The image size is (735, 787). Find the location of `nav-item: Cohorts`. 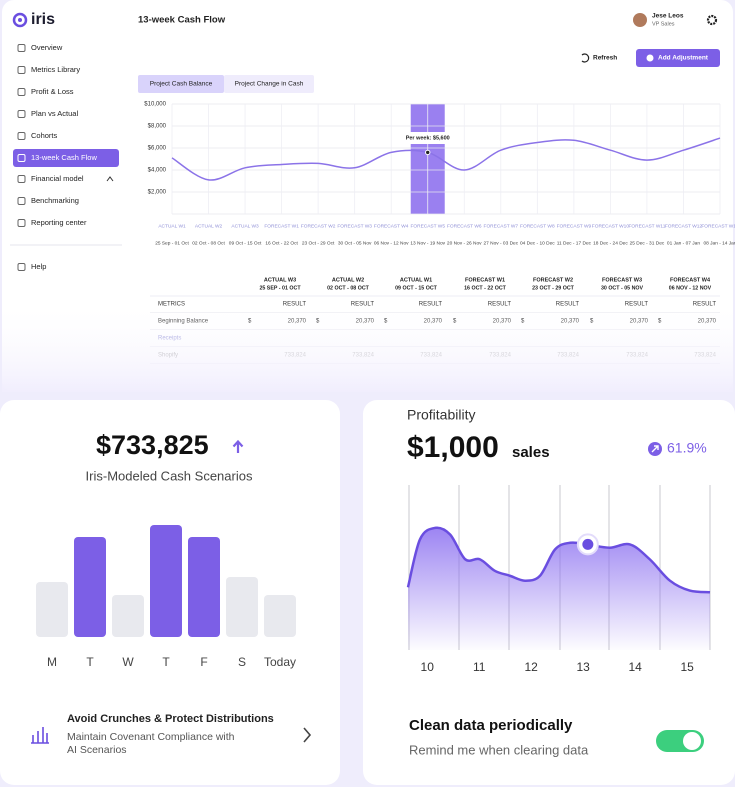

nav-item: Cohorts is located at coordinates (44, 135).